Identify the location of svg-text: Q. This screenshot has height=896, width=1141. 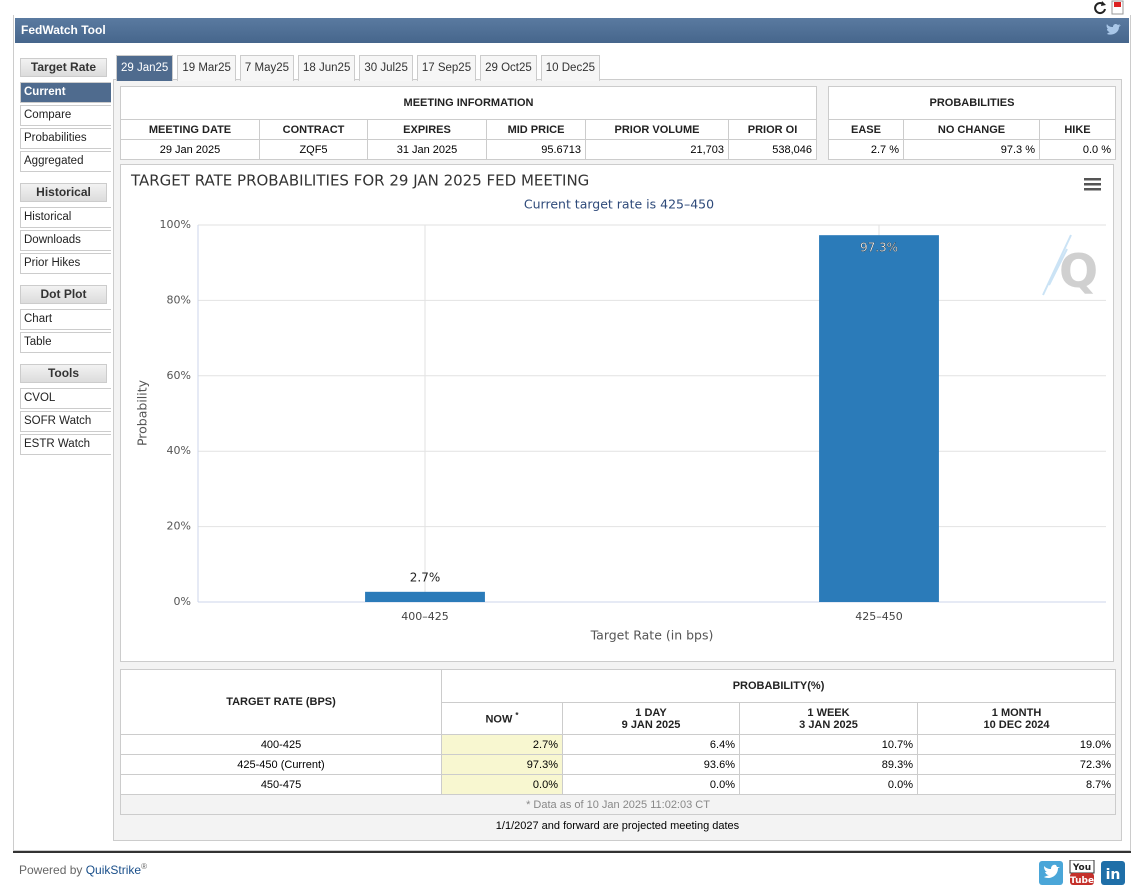
(1078, 271).